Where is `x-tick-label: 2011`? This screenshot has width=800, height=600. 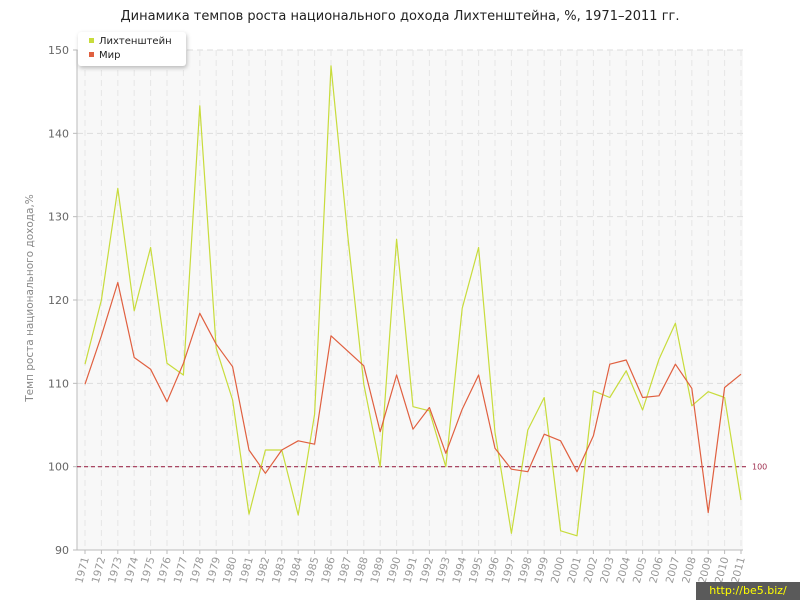
x-tick-label: 2011 is located at coordinates (738, 570).